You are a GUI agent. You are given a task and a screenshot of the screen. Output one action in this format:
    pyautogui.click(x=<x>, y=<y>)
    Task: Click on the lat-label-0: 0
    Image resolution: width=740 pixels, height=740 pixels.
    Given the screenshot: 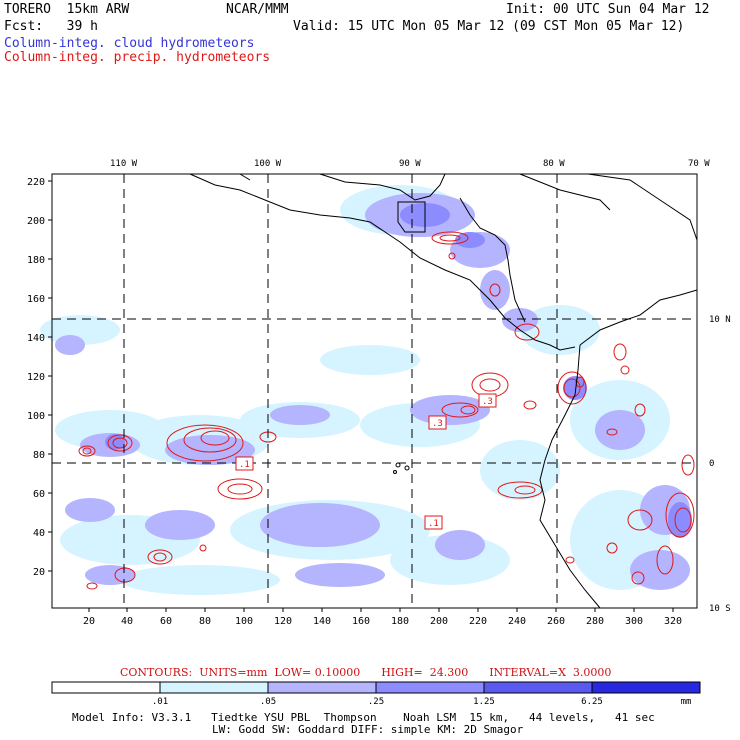 What is the action you would take?
    pyautogui.click(x=711, y=464)
    